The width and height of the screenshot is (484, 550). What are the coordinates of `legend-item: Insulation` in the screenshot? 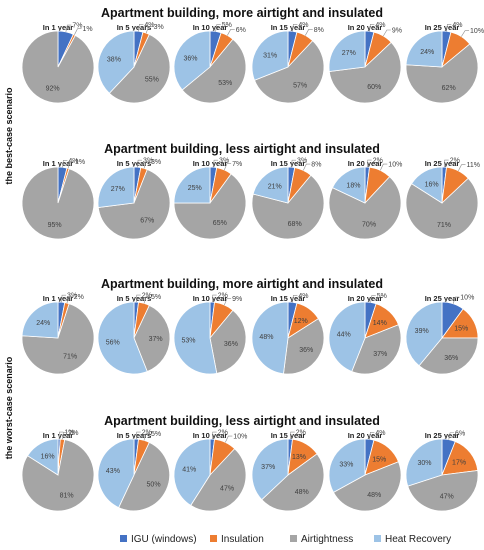 It's located at (237, 539).